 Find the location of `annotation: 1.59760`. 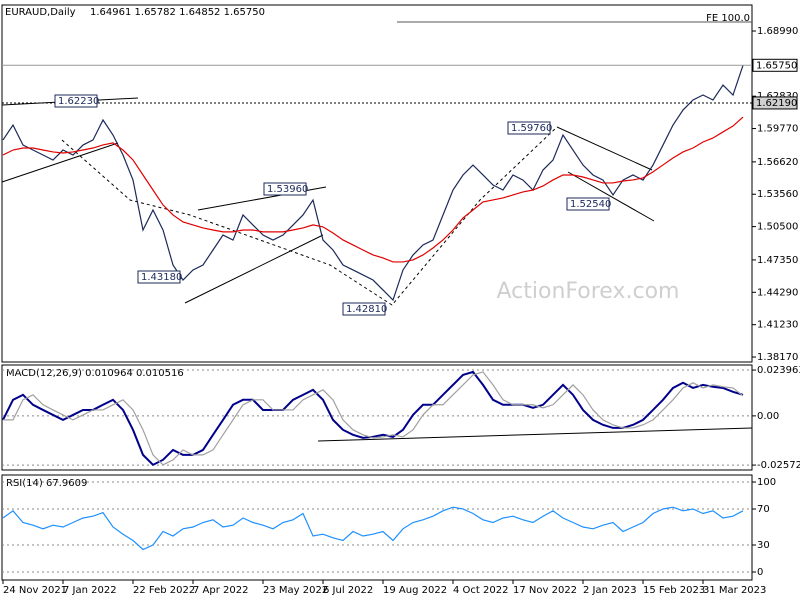

annotation: 1.59760 is located at coordinates (531, 128).